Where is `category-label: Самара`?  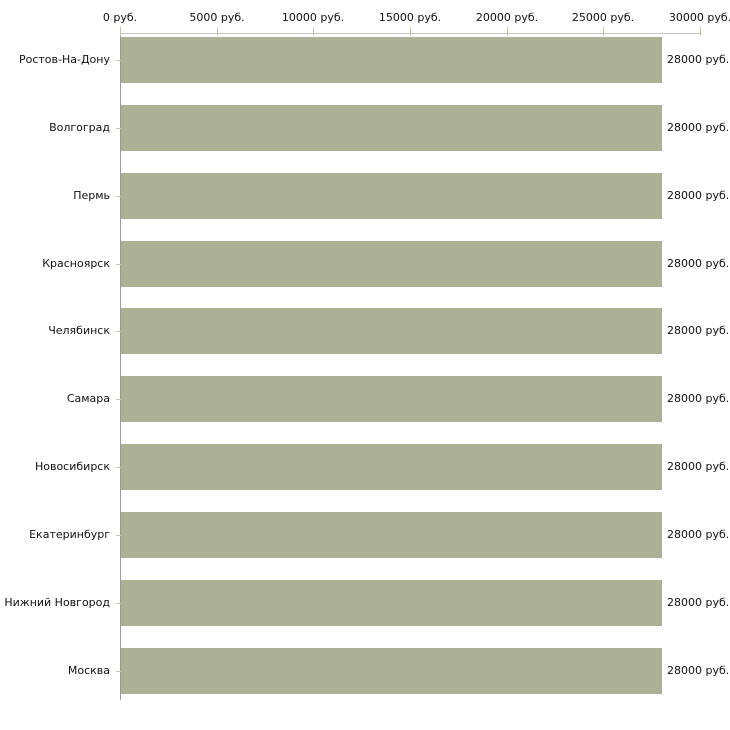
category-label: Самара is located at coordinates (88, 398).